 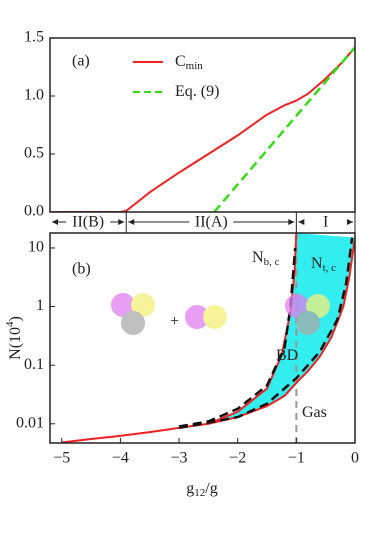 What do you see at coordinates (355, 458) in the screenshot?
I see `x-tick-label: 0` at bounding box center [355, 458].